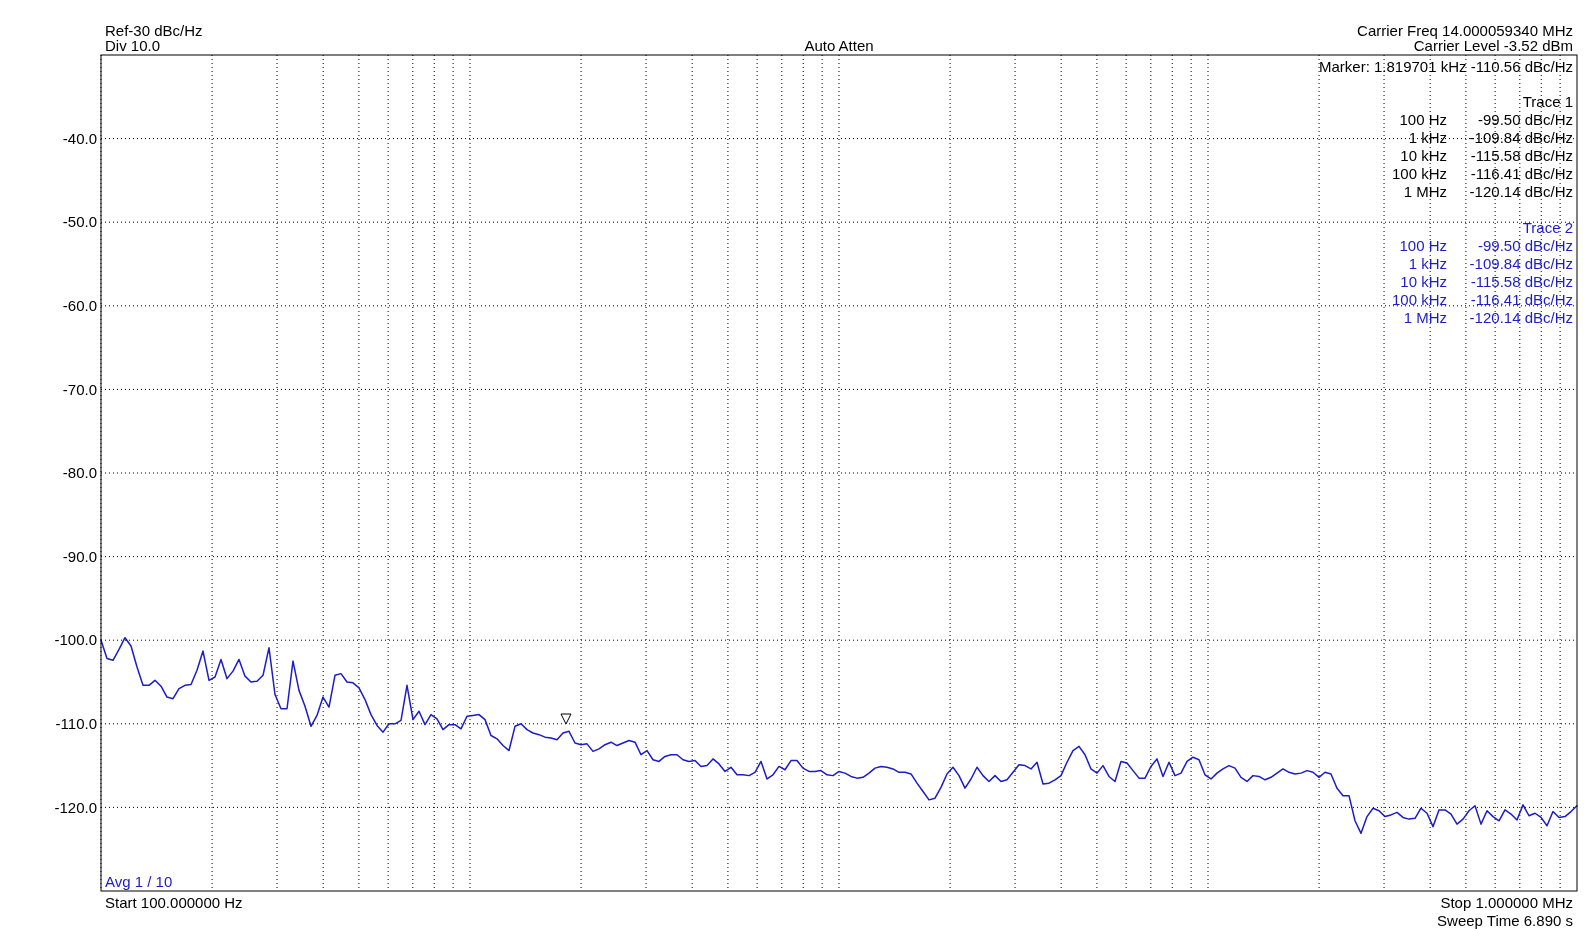  What do you see at coordinates (839, 45) in the screenshot?
I see `text: Auto Atten` at bounding box center [839, 45].